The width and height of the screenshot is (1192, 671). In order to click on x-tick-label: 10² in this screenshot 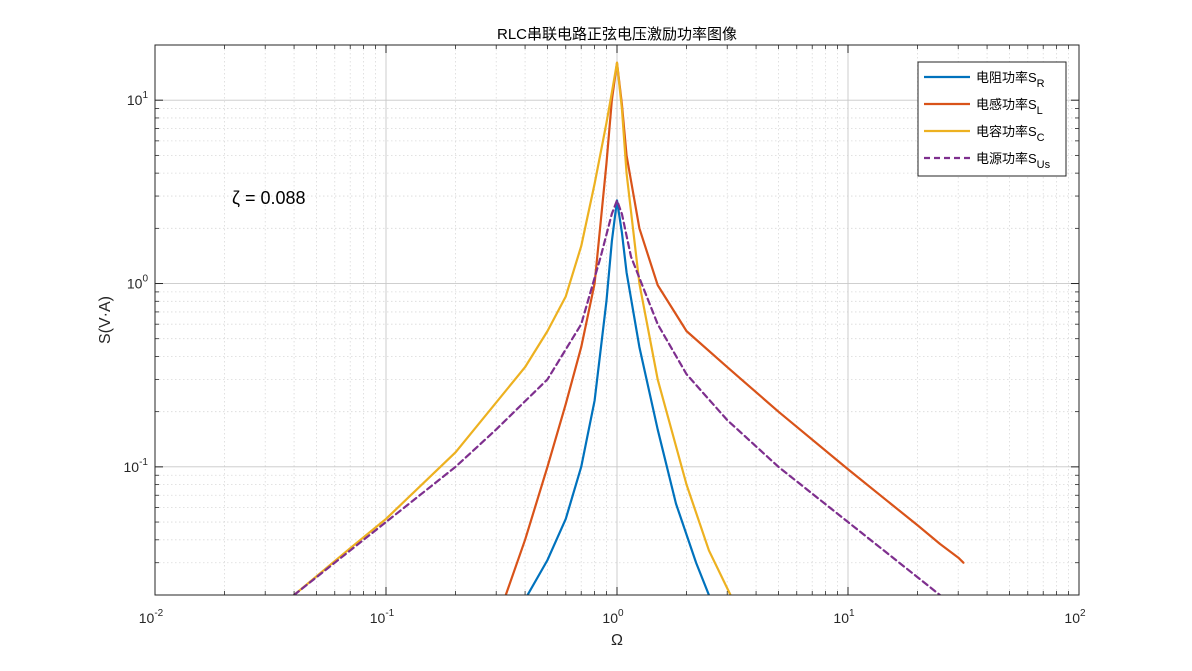, I will do `click(1075, 617)`.